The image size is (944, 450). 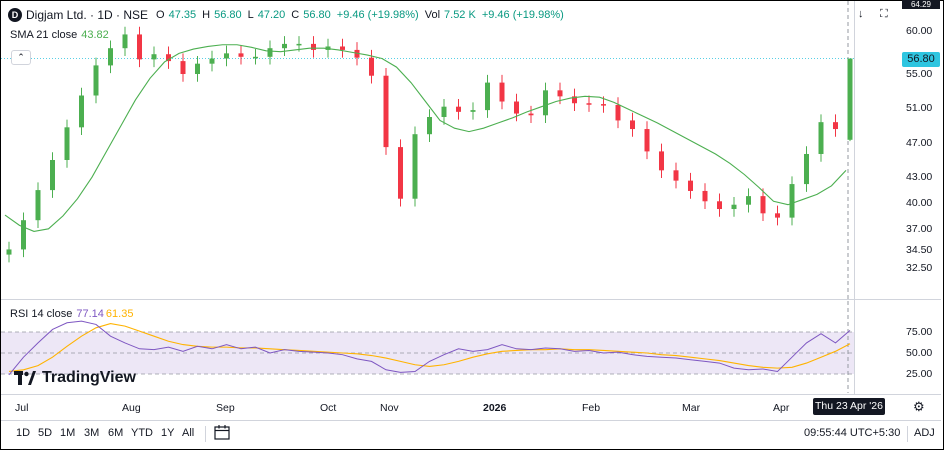 I want to click on rsi-ma-line, so click(x=429, y=348).